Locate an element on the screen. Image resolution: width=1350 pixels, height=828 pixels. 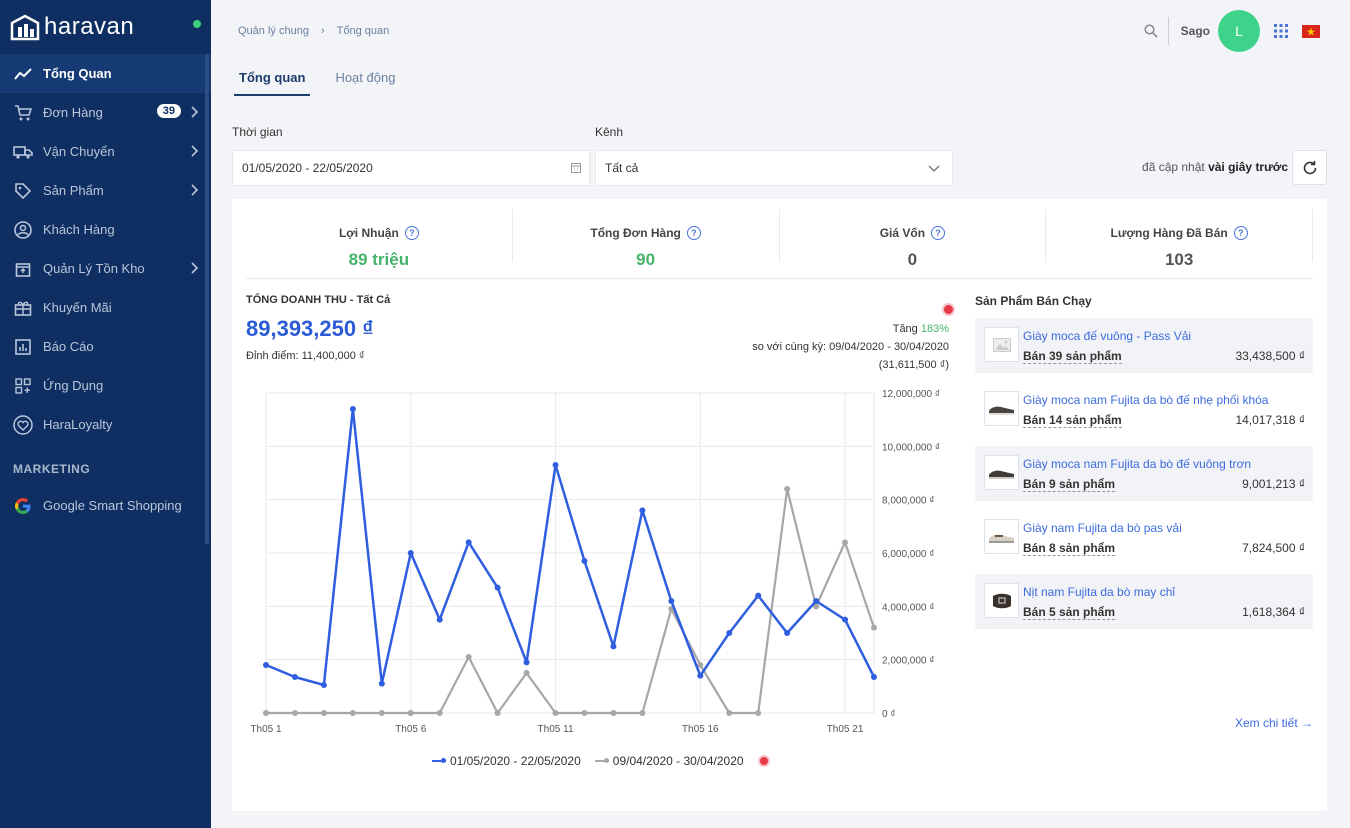
legend-current-period: 01/05/2020 - 22/05/2020 is located at coordinates (506, 761).